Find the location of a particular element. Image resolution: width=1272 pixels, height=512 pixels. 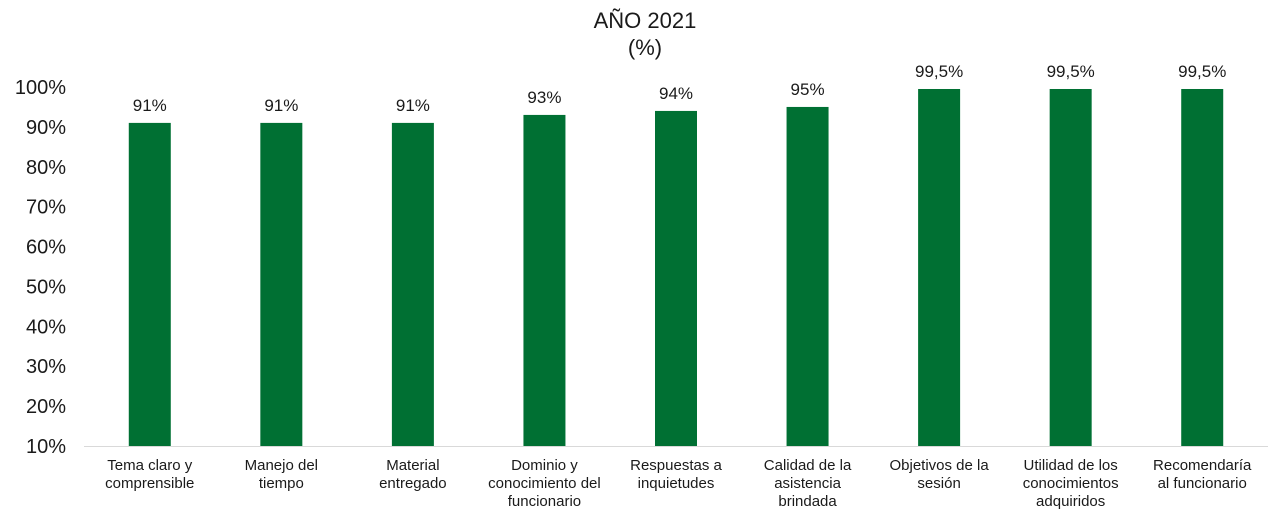

x-tick-label-line: tiempo is located at coordinates (281, 483).